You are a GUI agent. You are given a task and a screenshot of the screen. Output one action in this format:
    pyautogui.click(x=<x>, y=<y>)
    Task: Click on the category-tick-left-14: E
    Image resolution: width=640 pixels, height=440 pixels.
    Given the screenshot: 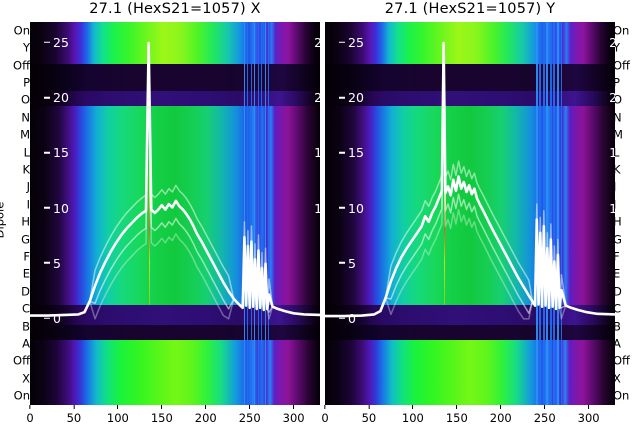 What is the action you would take?
    pyautogui.click(x=26, y=273)
    